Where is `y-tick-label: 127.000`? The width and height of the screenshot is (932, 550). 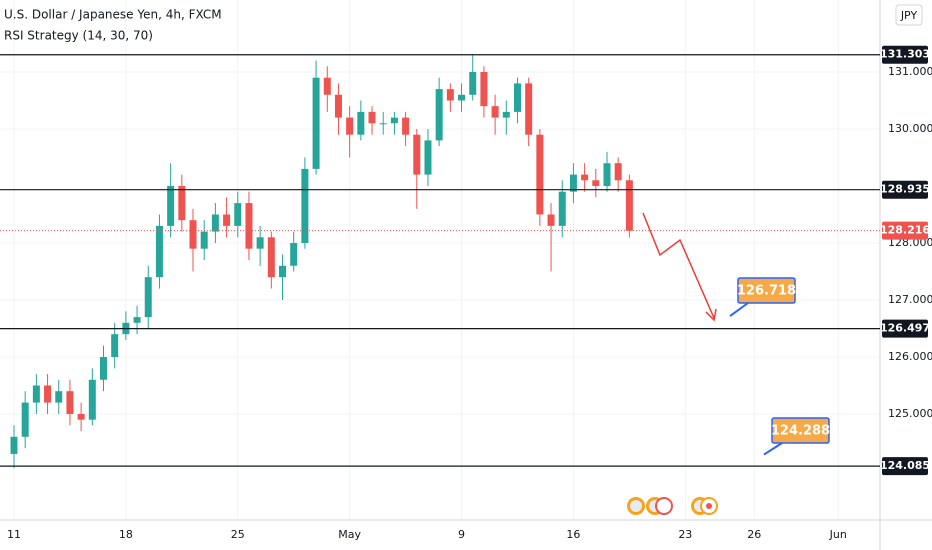 y-tick-label: 127.000 is located at coordinates (910, 299).